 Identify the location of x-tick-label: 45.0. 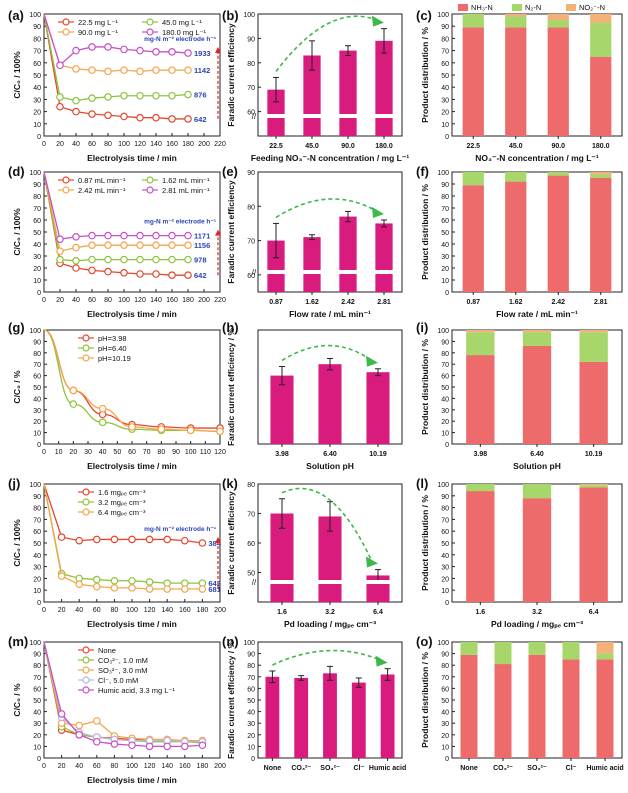
(516, 146).